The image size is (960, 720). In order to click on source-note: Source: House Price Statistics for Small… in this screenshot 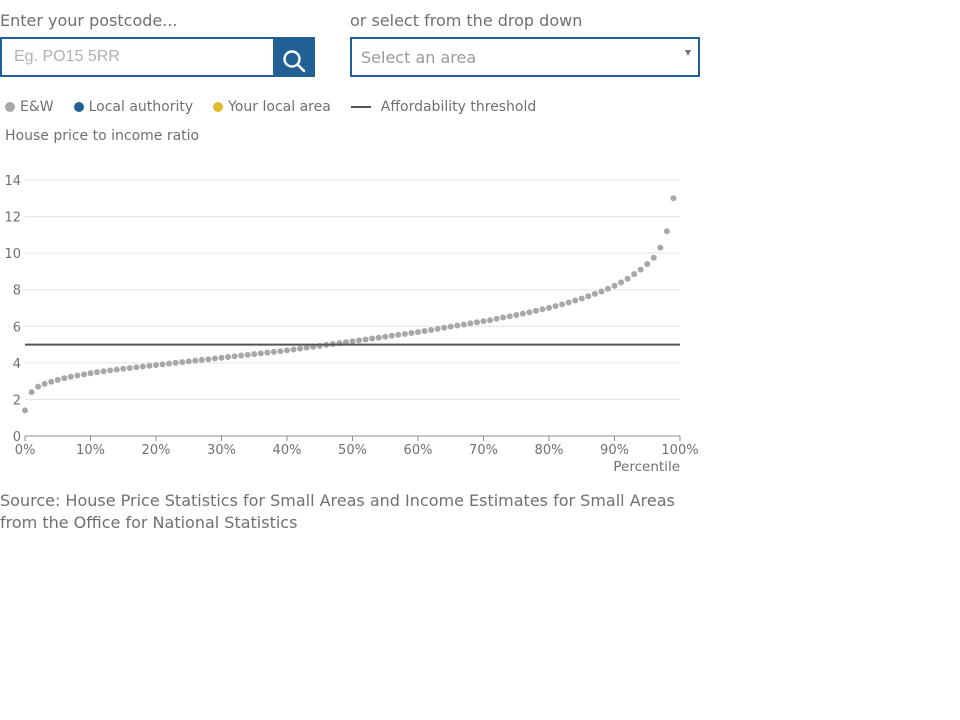, I will do `click(337, 511)`.